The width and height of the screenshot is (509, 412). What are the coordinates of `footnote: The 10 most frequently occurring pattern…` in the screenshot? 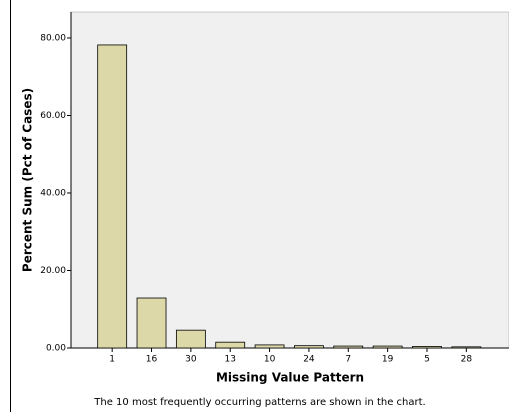 It's located at (259, 402).